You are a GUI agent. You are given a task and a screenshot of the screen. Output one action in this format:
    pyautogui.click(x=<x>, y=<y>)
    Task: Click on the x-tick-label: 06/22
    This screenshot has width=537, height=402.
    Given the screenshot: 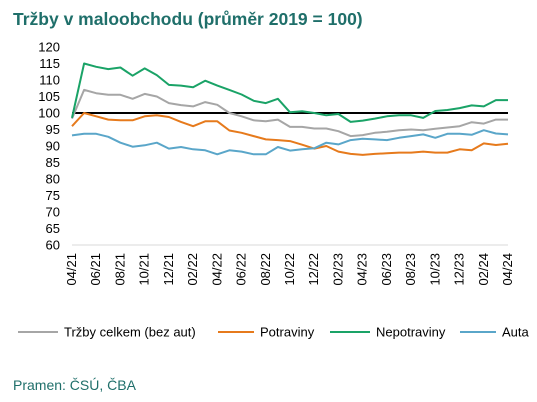 What is the action you would take?
    pyautogui.click(x=241, y=269)
    